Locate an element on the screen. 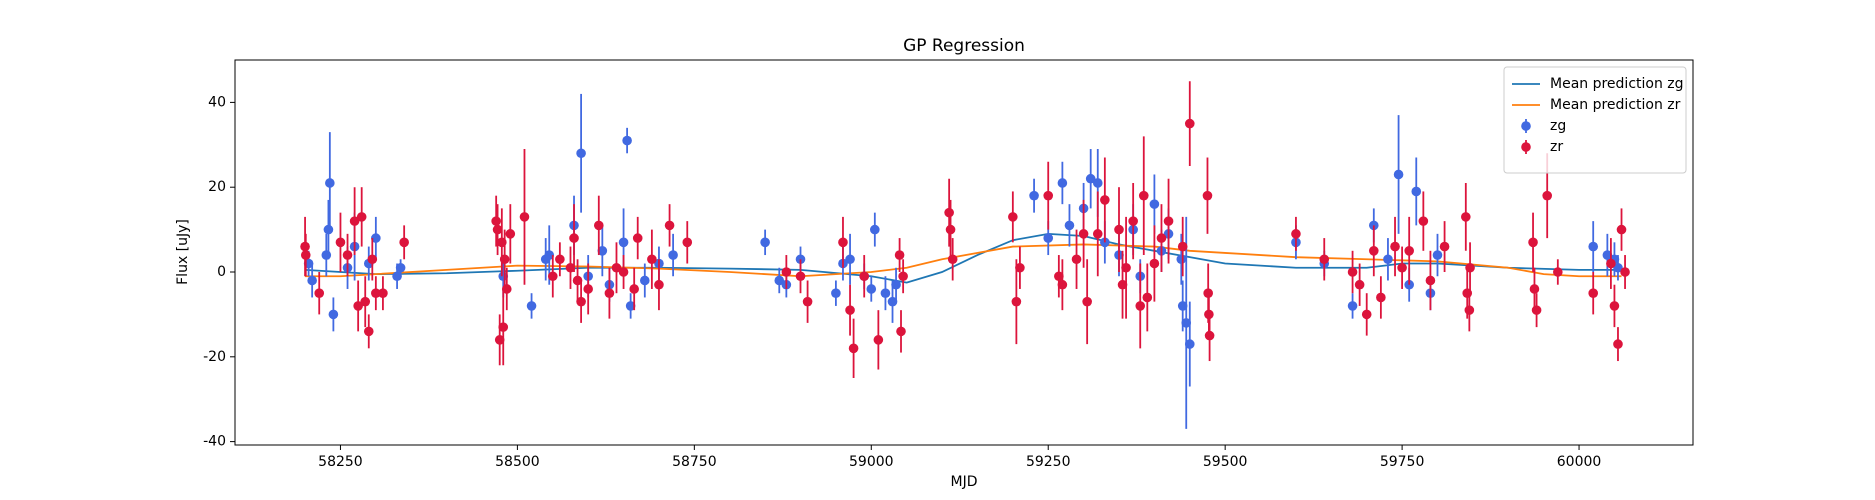 Image resolution: width=1875 pixels, height=500 pixels. x-tick-label: 58250 is located at coordinates (340, 462).